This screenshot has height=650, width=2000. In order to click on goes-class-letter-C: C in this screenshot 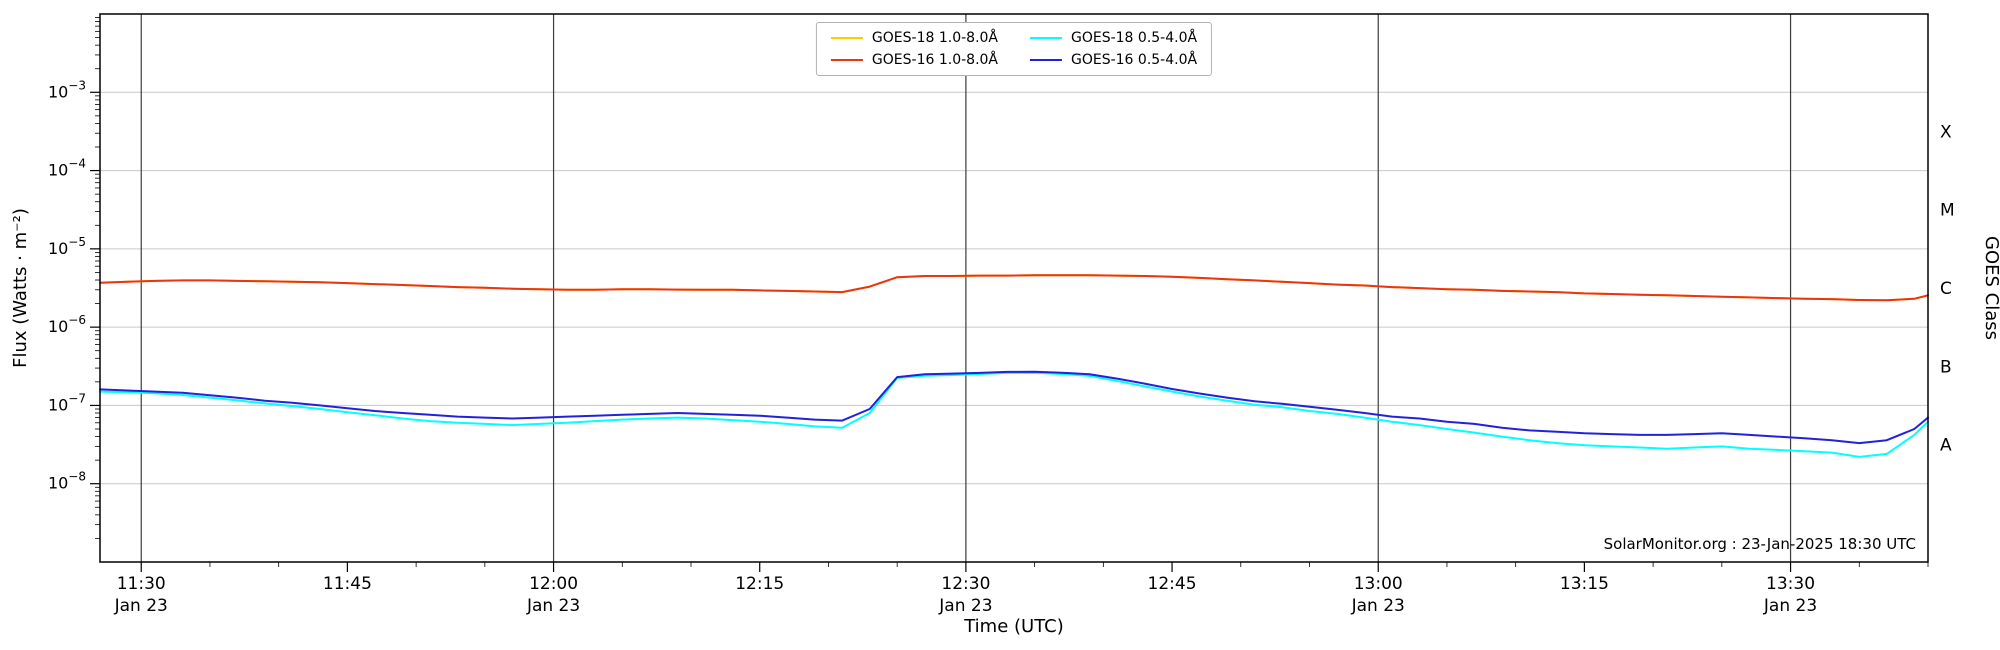, I will do `click(1946, 289)`.